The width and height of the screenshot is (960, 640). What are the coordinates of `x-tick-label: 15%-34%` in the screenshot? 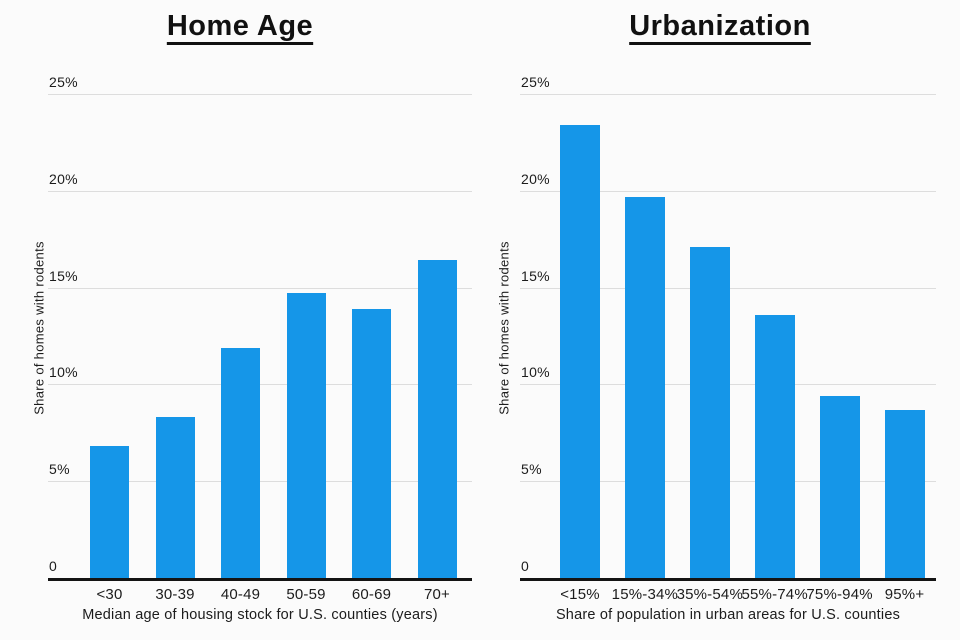 It's located at (645, 594).